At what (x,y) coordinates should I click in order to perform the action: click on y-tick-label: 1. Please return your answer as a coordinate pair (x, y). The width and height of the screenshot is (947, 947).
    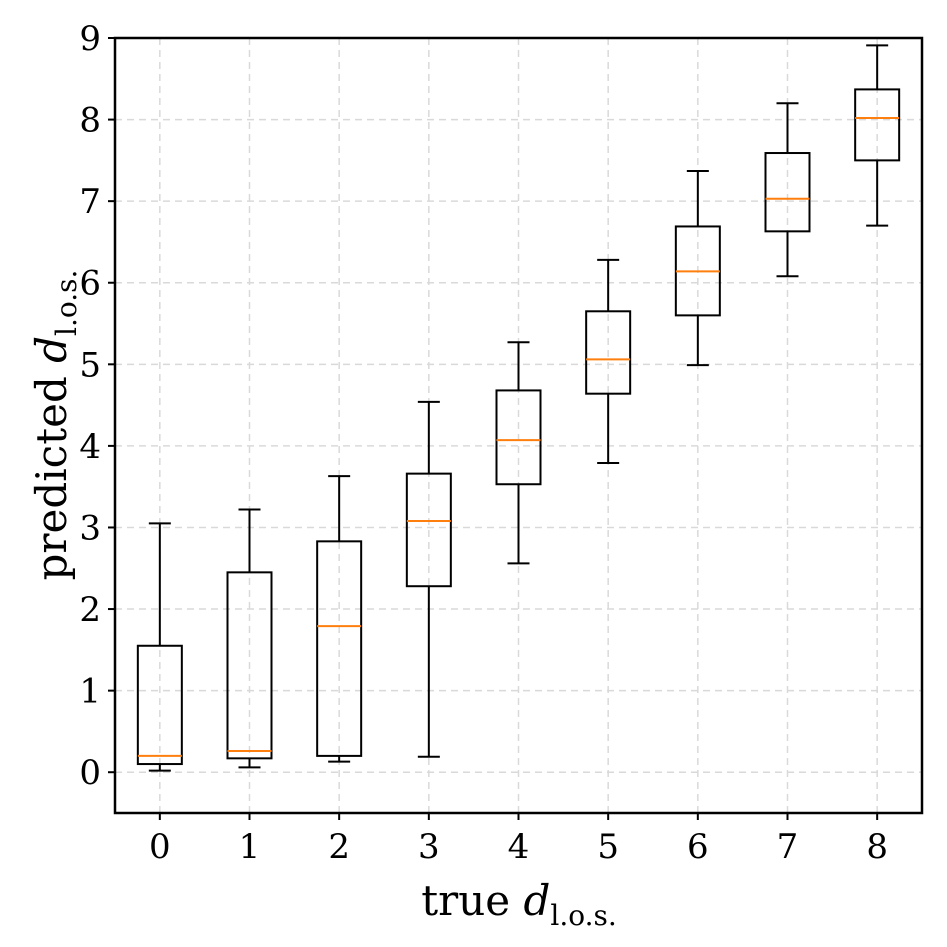
    Looking at the image, I should click on (90, 692).